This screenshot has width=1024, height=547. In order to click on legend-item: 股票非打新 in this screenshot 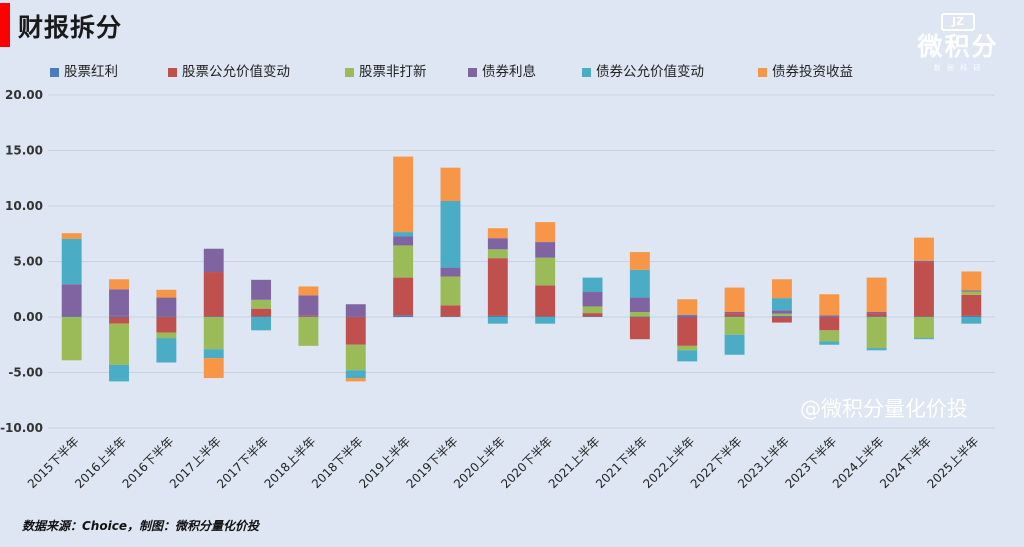, I will do `click(386, 70)`.